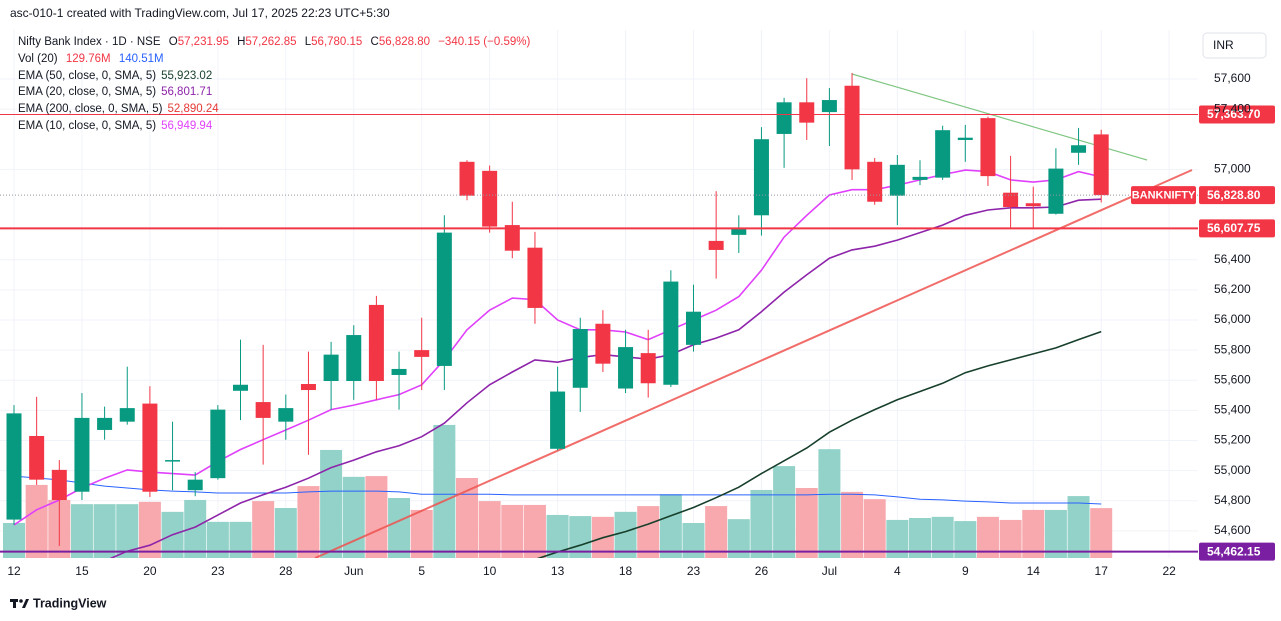  What do you see at coordinates (484, 42) in the screenshot?
I see `change: −340.15 (−0.59%)` at bounding box center [484, 42].